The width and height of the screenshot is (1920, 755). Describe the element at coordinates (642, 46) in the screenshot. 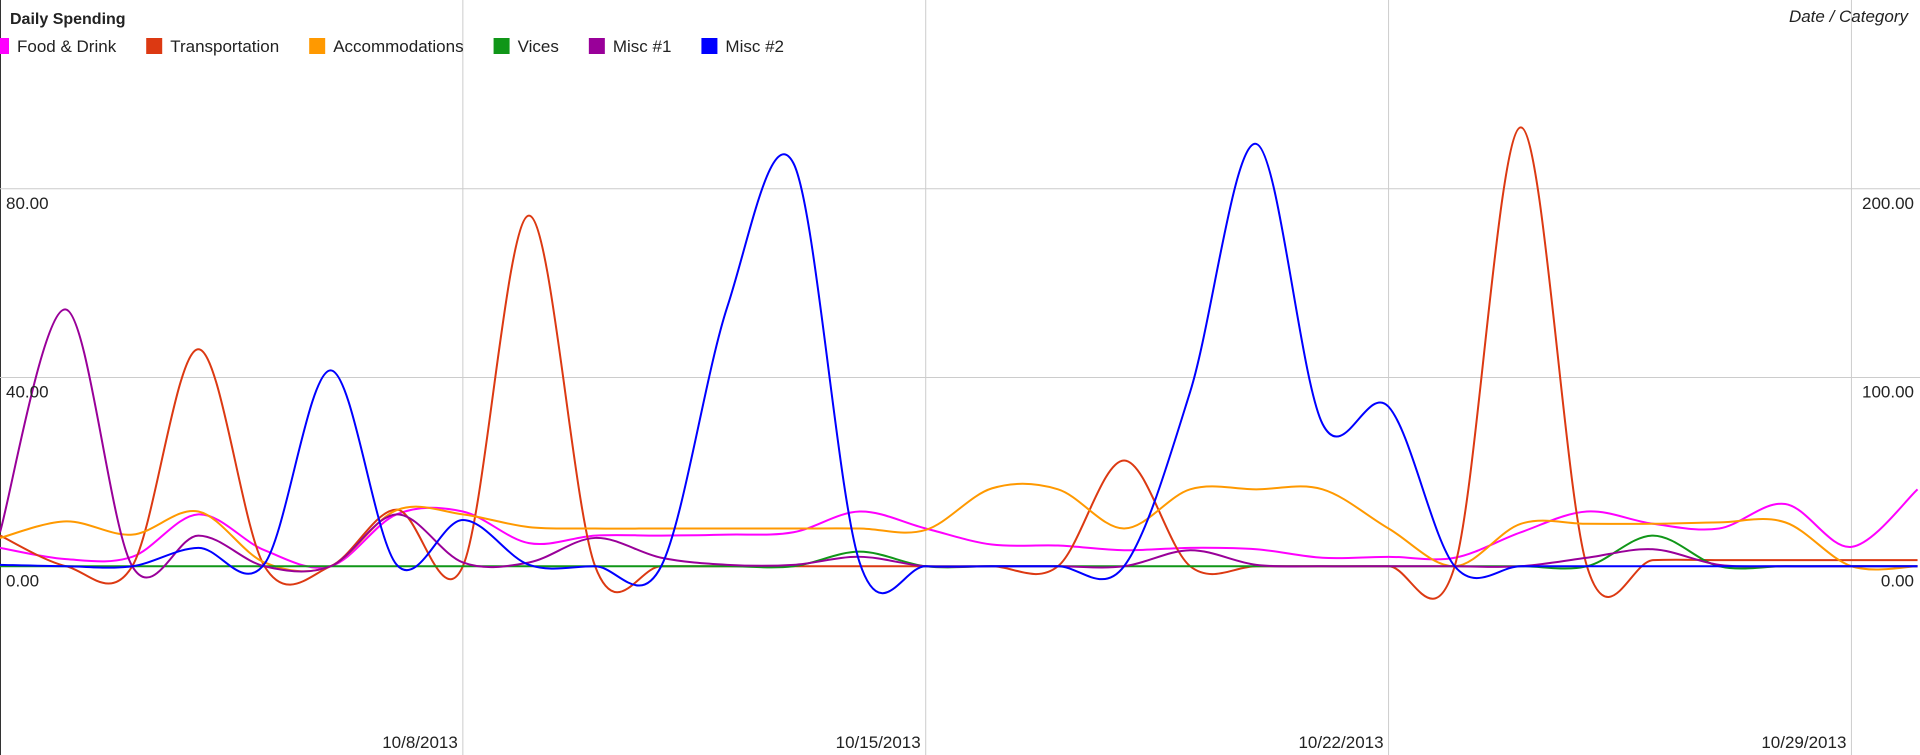

I see `legend-label: Misc #1` at that location.